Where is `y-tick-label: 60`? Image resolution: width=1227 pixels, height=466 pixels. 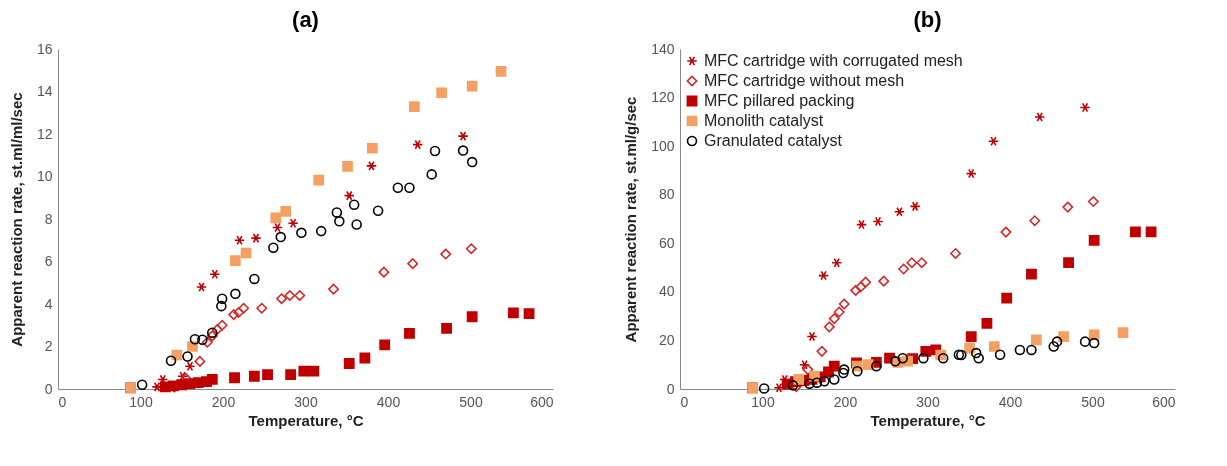
y-tick-label: 60 is located at coordinates (666, 242).